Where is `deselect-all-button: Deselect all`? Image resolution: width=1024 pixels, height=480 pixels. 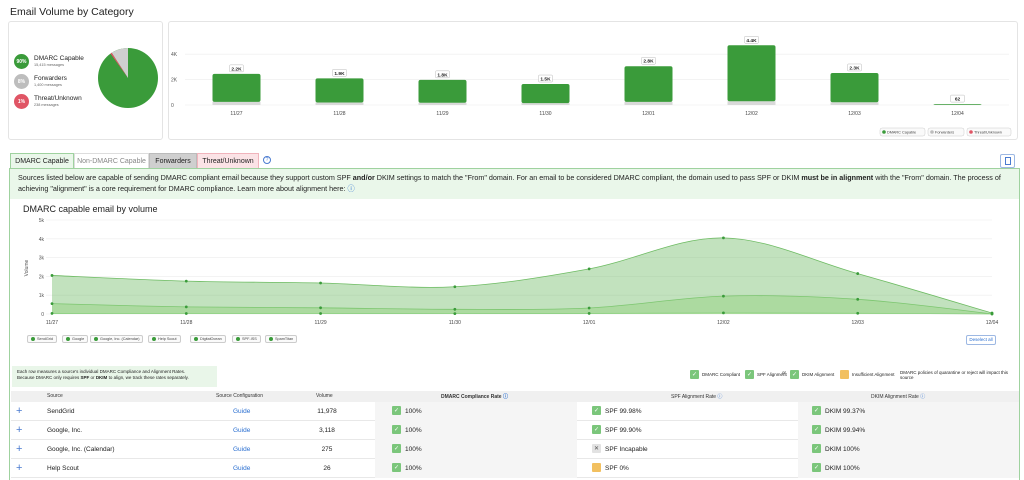 deselect-all-button: Deselect all is located at coordinates (981, 340).